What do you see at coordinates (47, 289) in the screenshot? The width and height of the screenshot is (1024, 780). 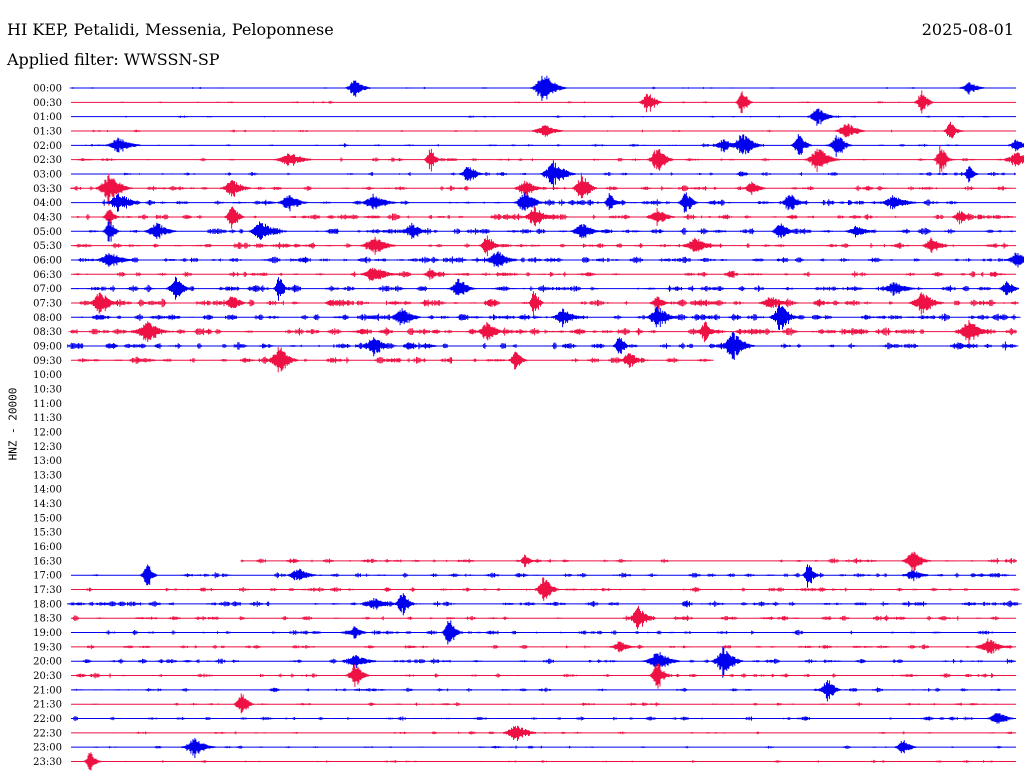 I see `time-tick-label: 07:00` at bounding box center [47, 289].